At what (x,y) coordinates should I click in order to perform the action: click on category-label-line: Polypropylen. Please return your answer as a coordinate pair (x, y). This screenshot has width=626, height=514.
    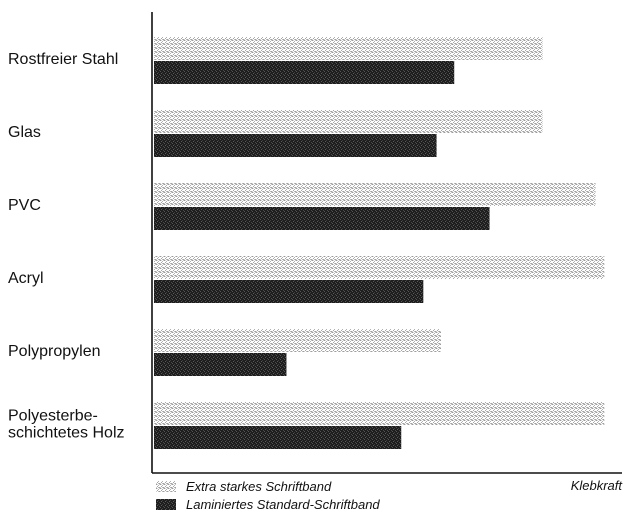
    Looking at the image, I should click on (54, 351).